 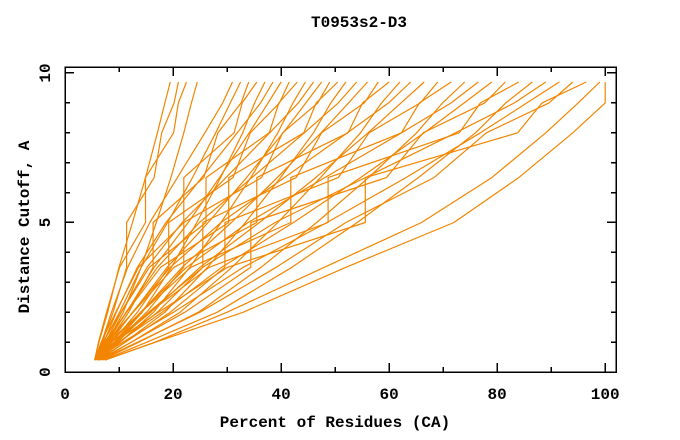 I want to click on y-tick-label: 10, so click(x=46, y=72).